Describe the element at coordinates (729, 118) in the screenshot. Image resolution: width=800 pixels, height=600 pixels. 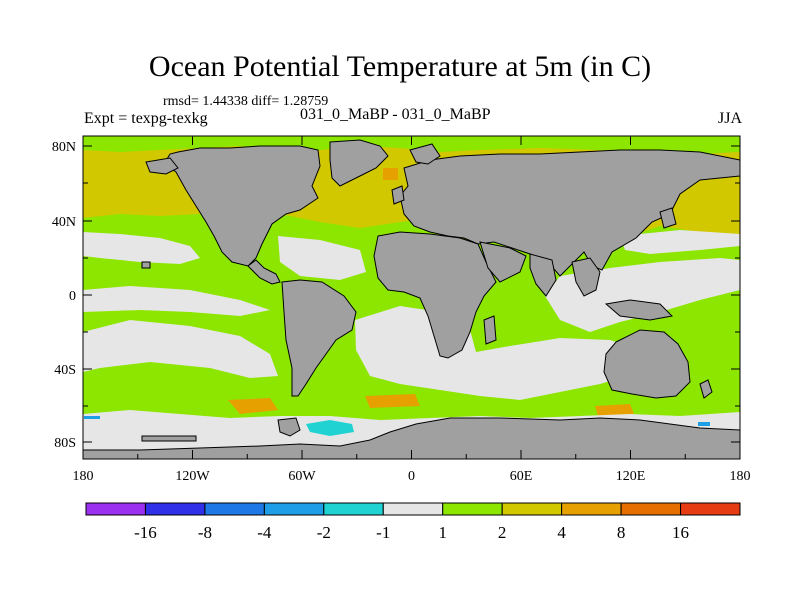
I see `season-label: JJA` at that location.